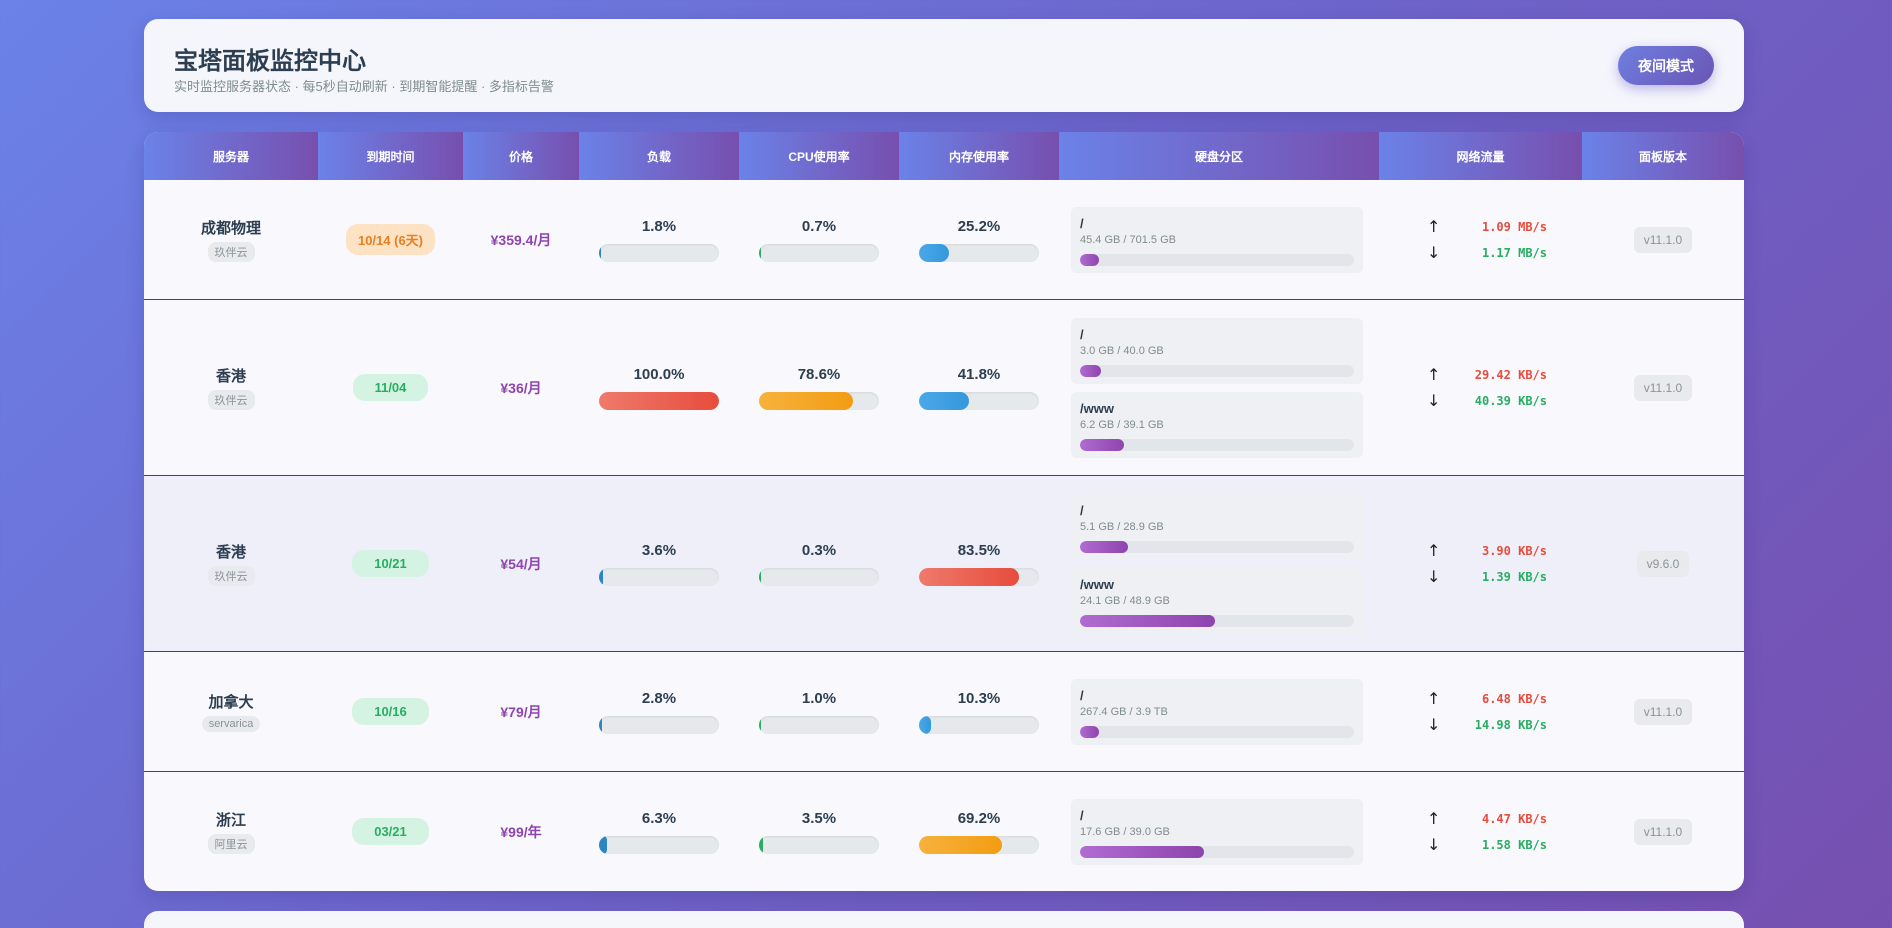  I want to click on price-value: ¥359.4/月, so click(521, 239).